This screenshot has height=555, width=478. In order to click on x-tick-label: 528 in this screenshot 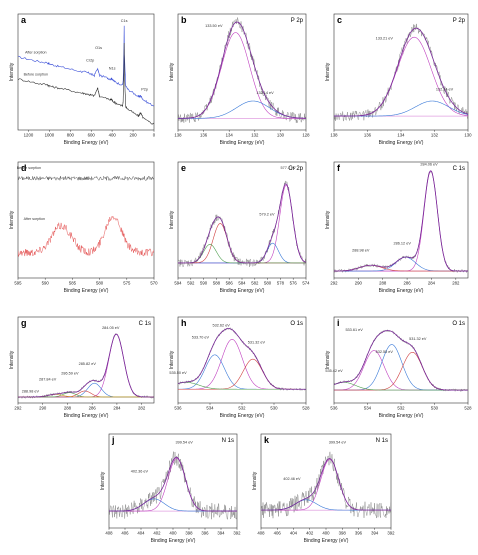, I will do `click(468, 408)`.